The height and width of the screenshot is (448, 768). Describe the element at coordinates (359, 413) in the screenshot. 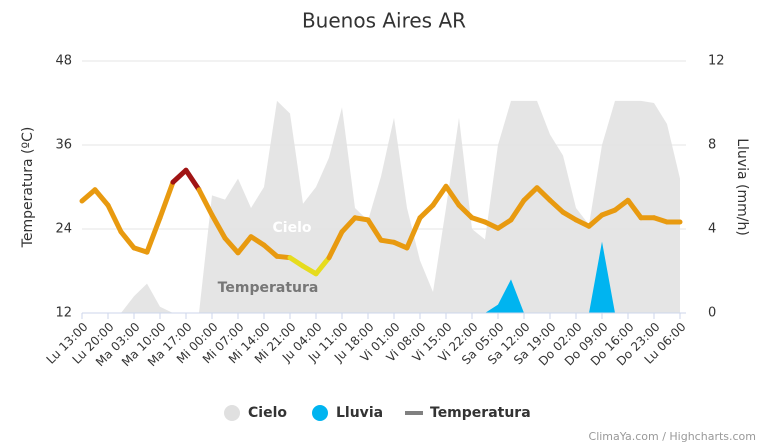

I see `legend-label: Lluvia` at that location.